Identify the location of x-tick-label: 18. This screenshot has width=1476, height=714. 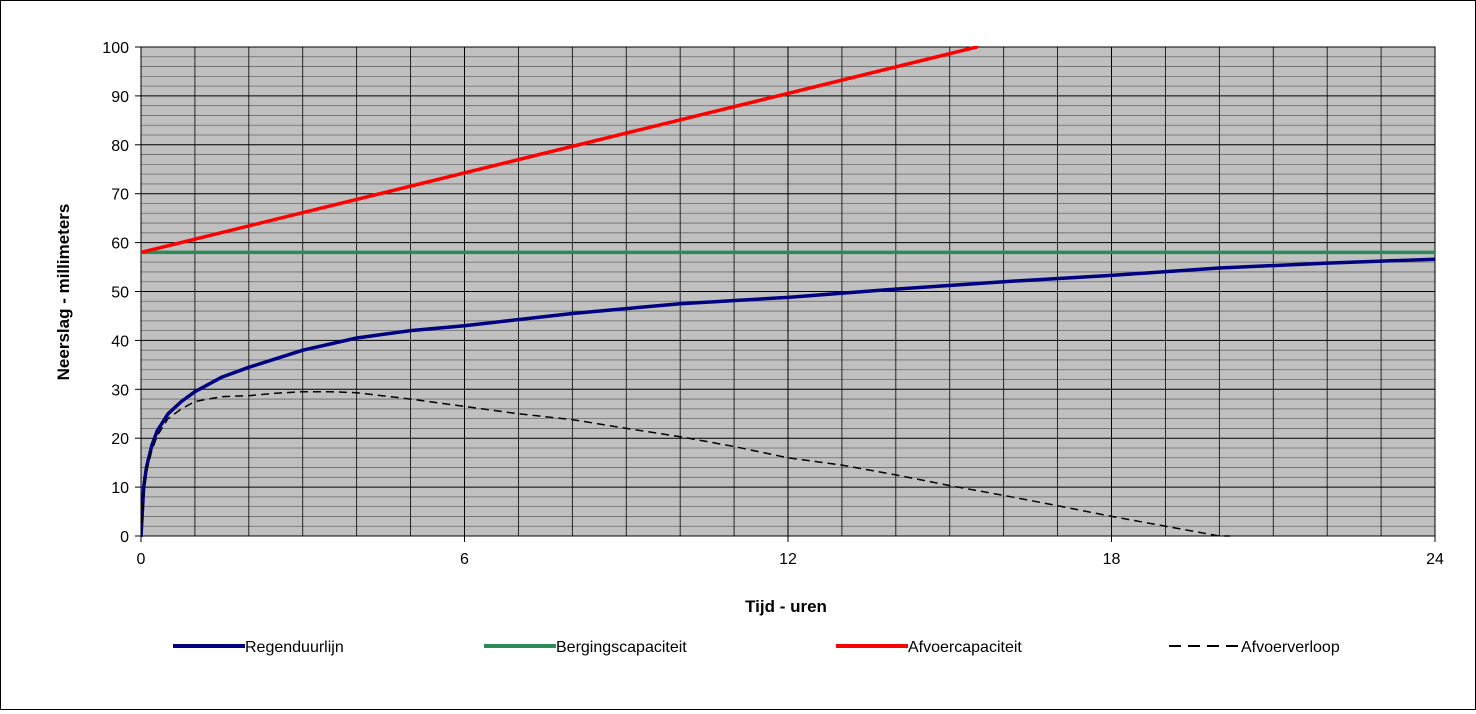
(1112, 559).